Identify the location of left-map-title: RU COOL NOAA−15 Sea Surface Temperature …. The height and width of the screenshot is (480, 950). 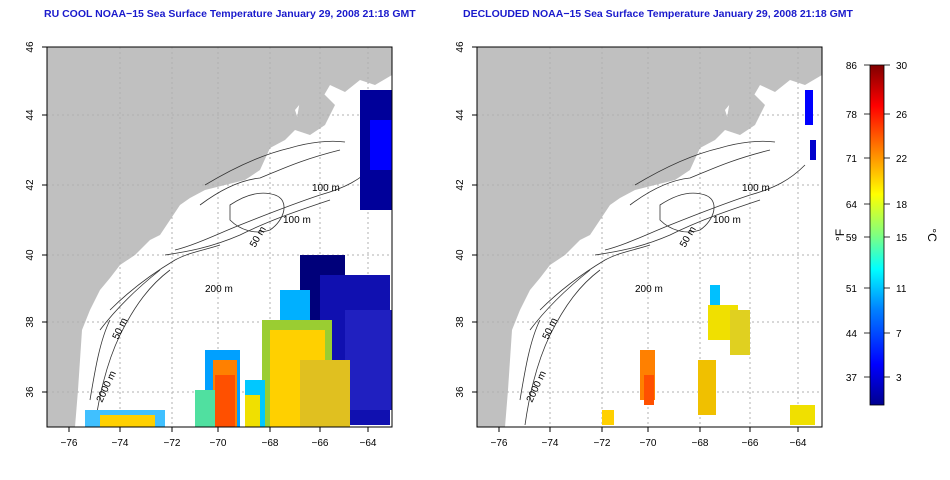
(230, 14).